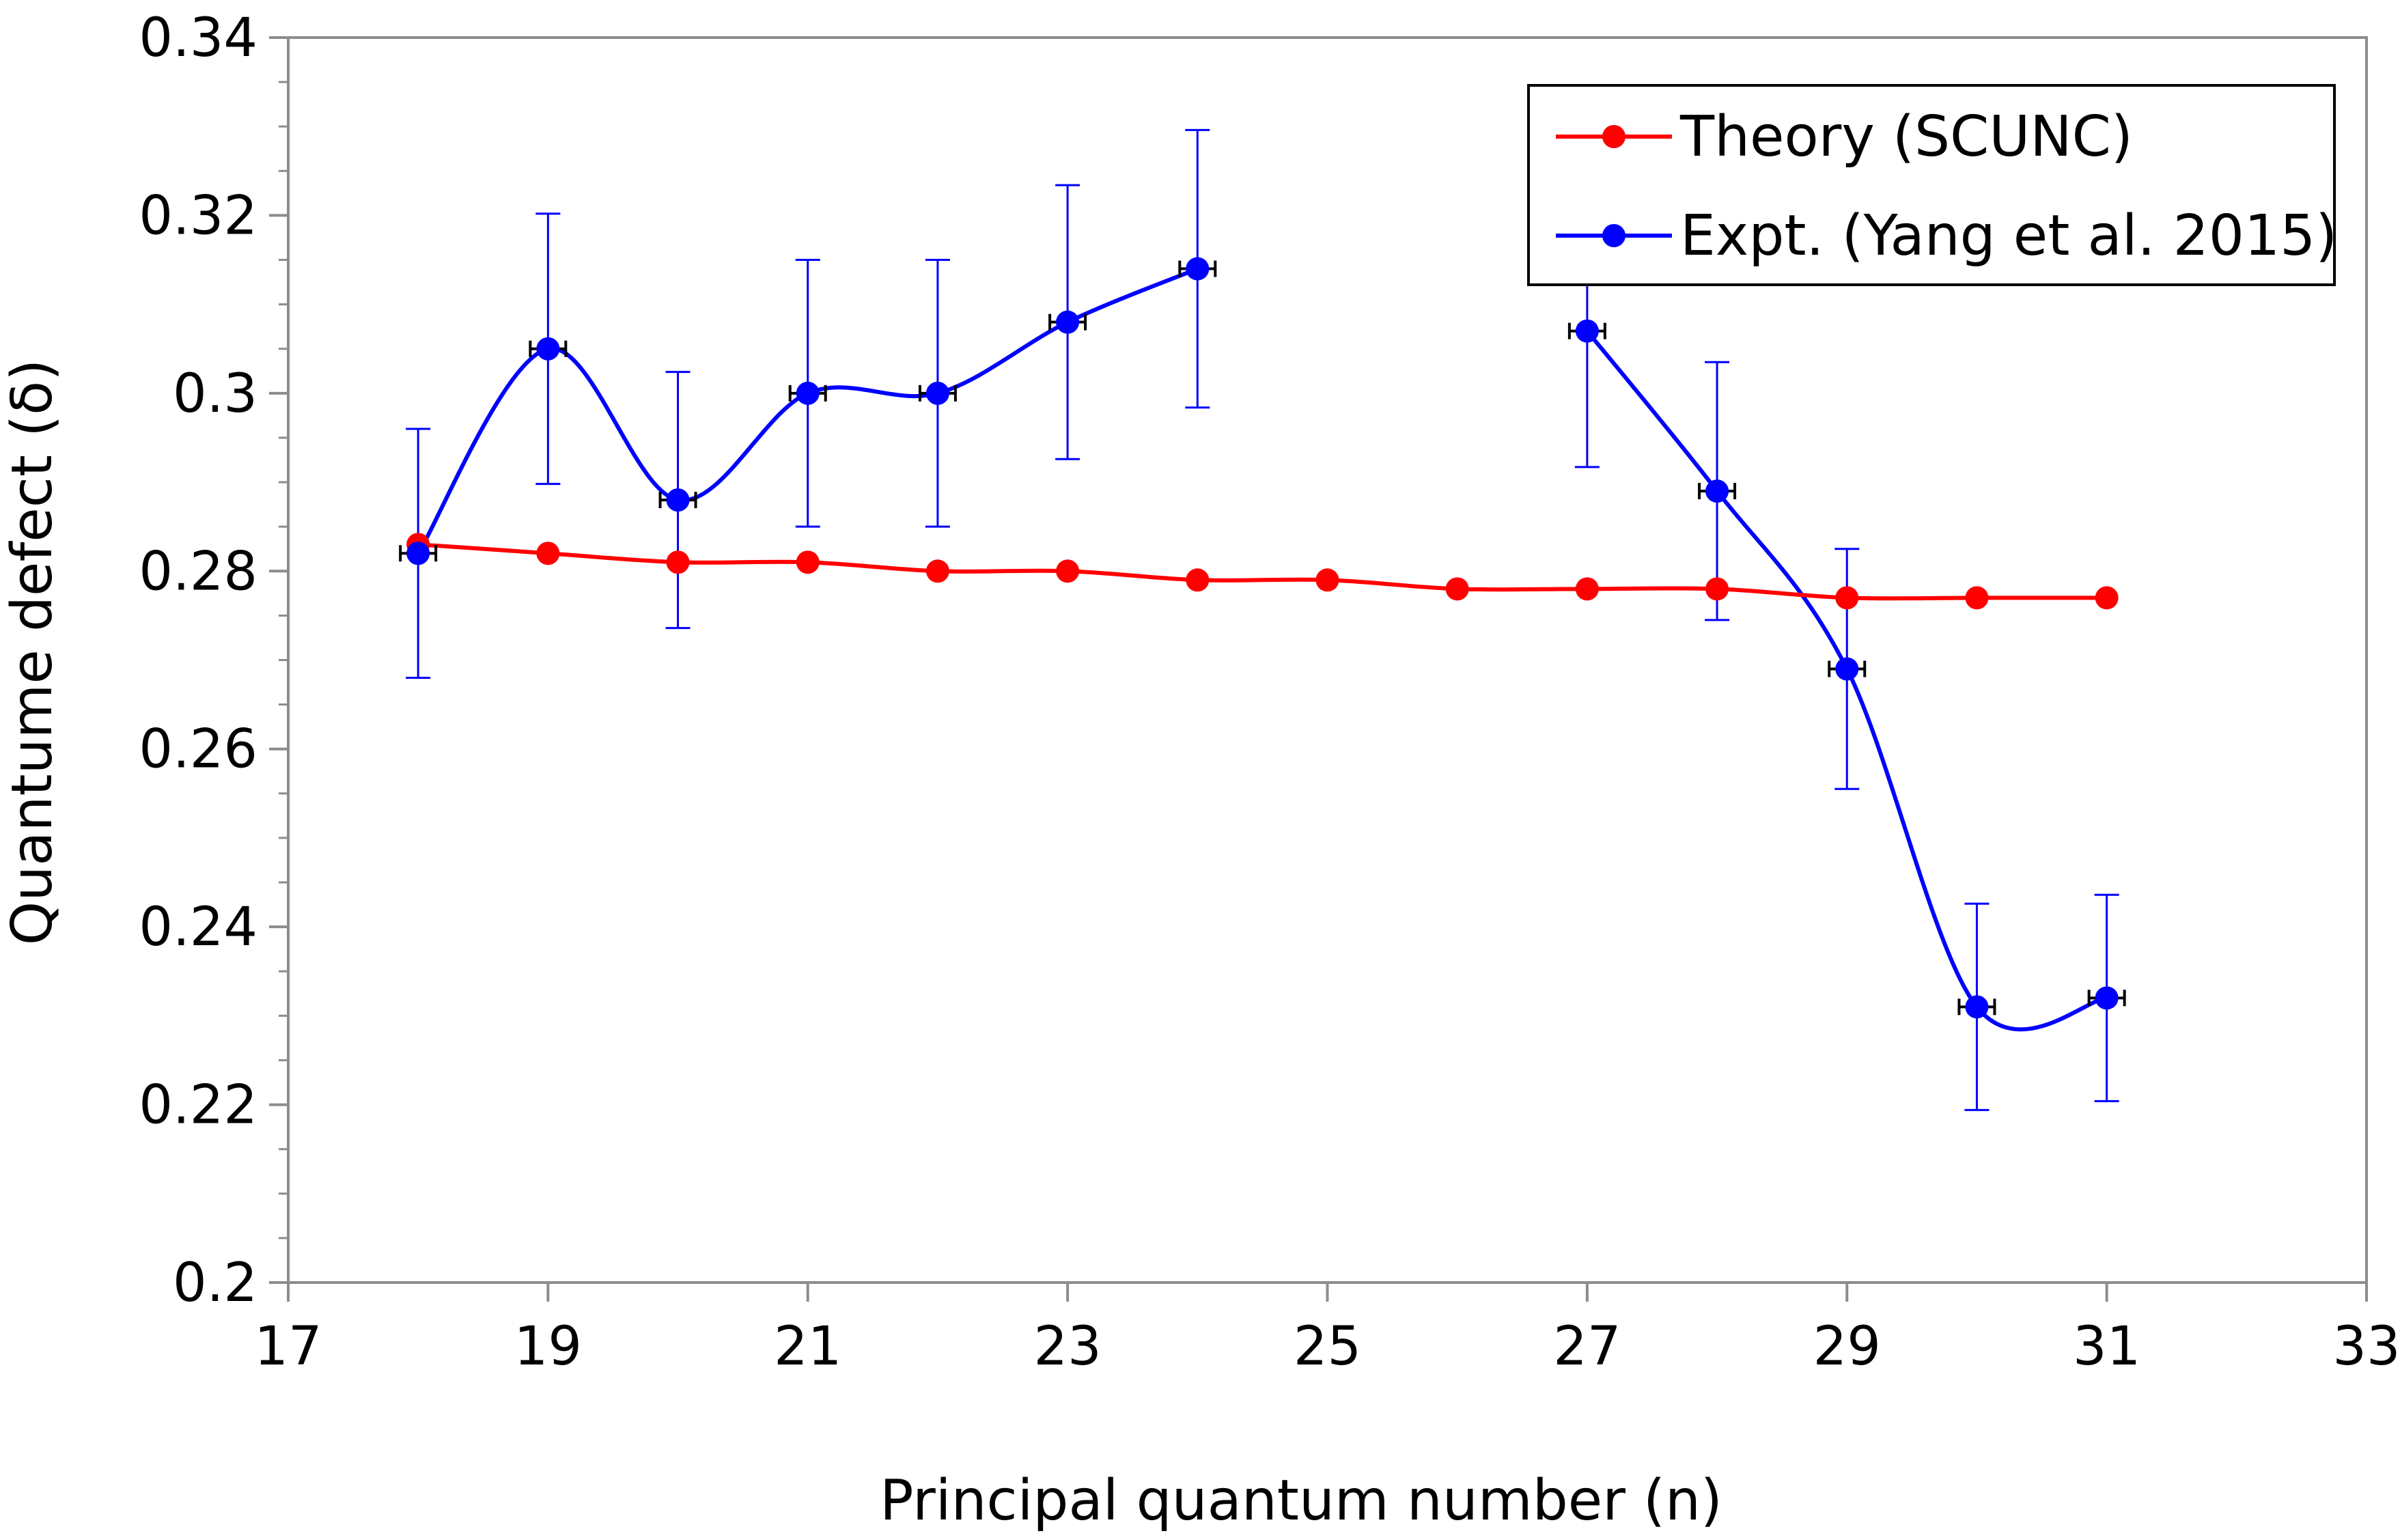 The height and width of the screenshot is (1540, 2400). Describe the element at coordinates (32, 652) in the screenshot. I see `y-axis-title: Quantume defect (δ)` at that location.